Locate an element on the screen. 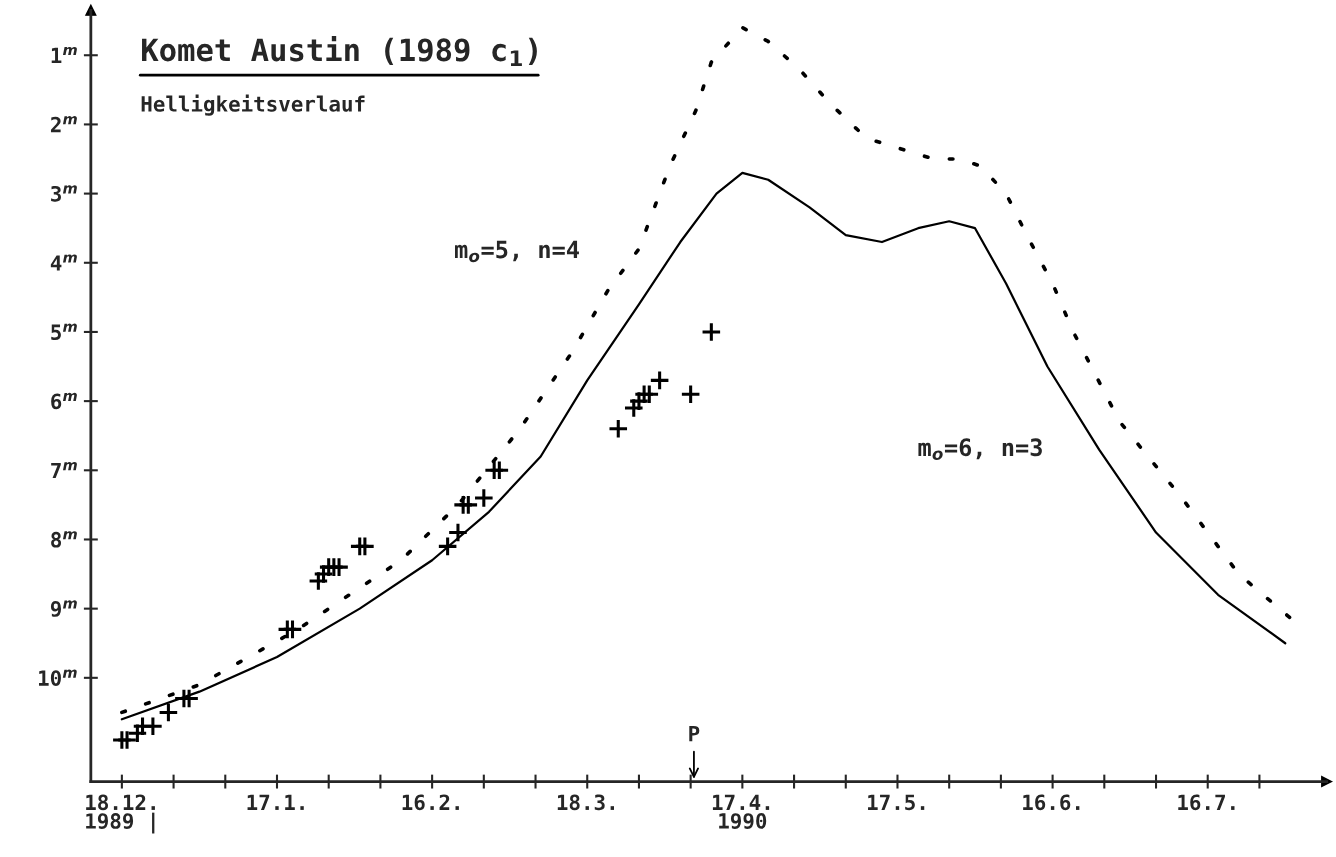 The width and height of the screenshot is (1336, 857). x-tick-label: 17.4. 1990 is located at coordinates (741, 811).